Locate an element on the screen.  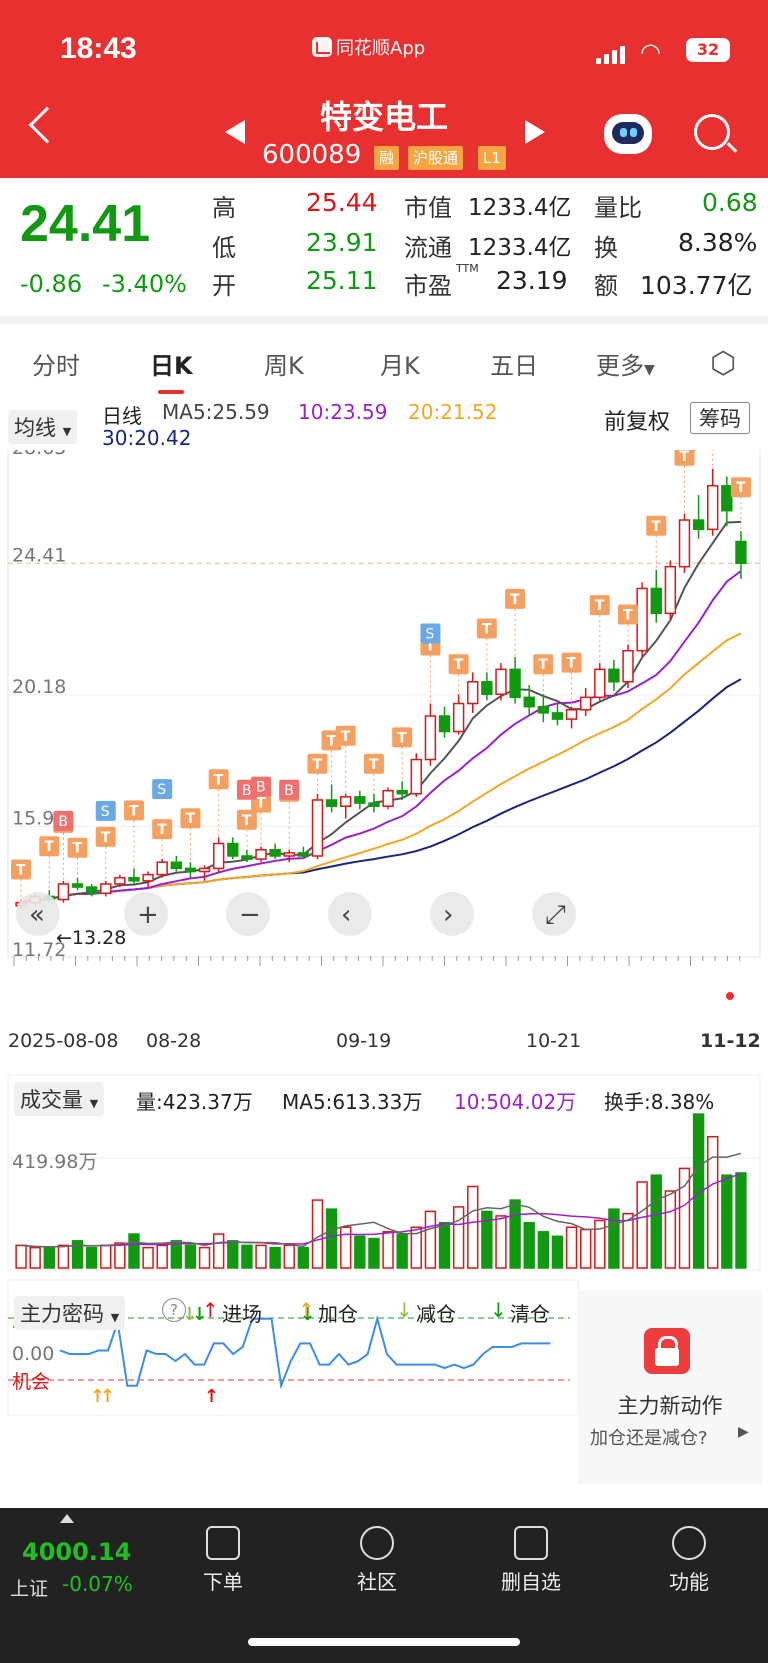
ma-selector-button: 均线 ▼ is located at coordinates (43, 427).